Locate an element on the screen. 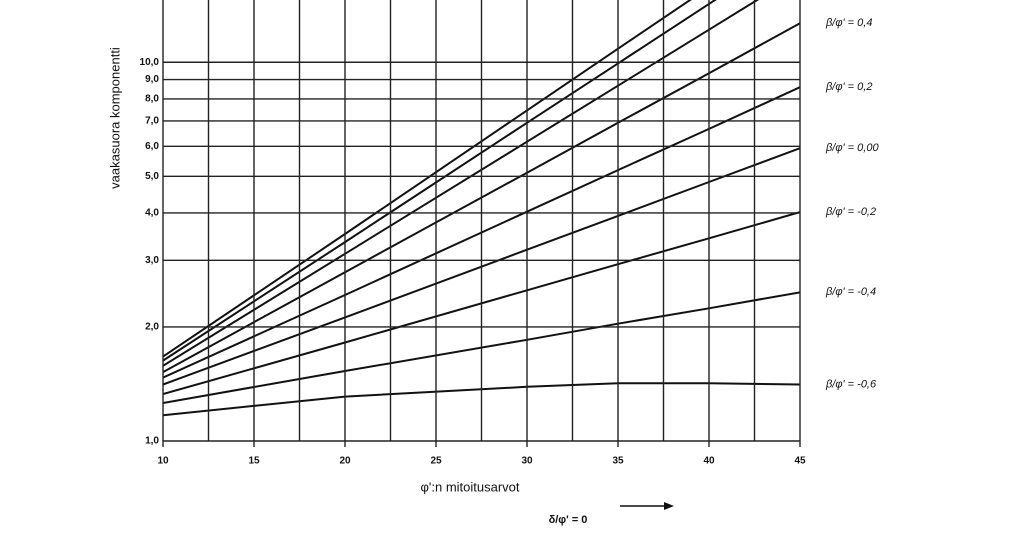 This screenshot has height=545, width=1023. arrow-head is located at coordinates (669, 506).